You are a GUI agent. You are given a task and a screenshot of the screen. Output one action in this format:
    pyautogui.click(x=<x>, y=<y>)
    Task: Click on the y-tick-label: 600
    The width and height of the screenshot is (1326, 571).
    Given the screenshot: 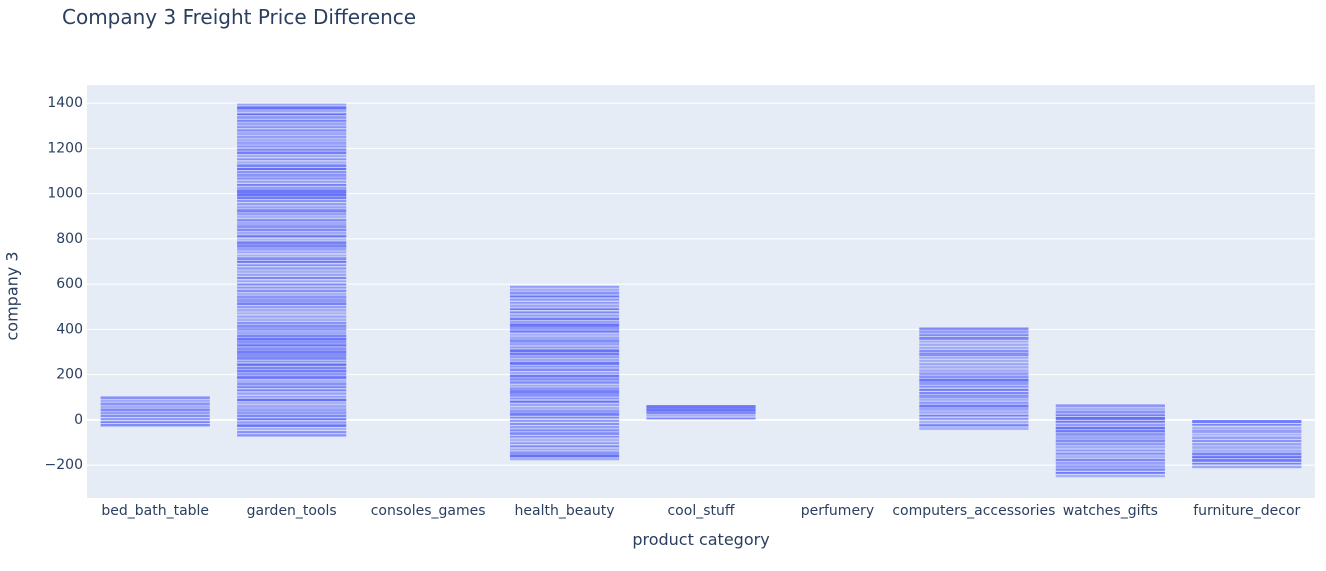 What is the action you would take?
    pyautogui.click(x=69, y=284)
    